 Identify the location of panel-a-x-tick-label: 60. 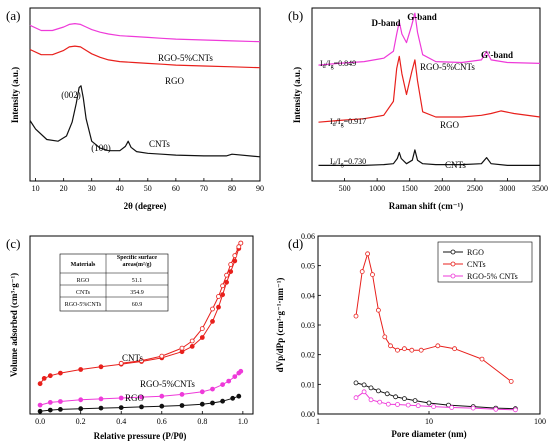
(176, 188).